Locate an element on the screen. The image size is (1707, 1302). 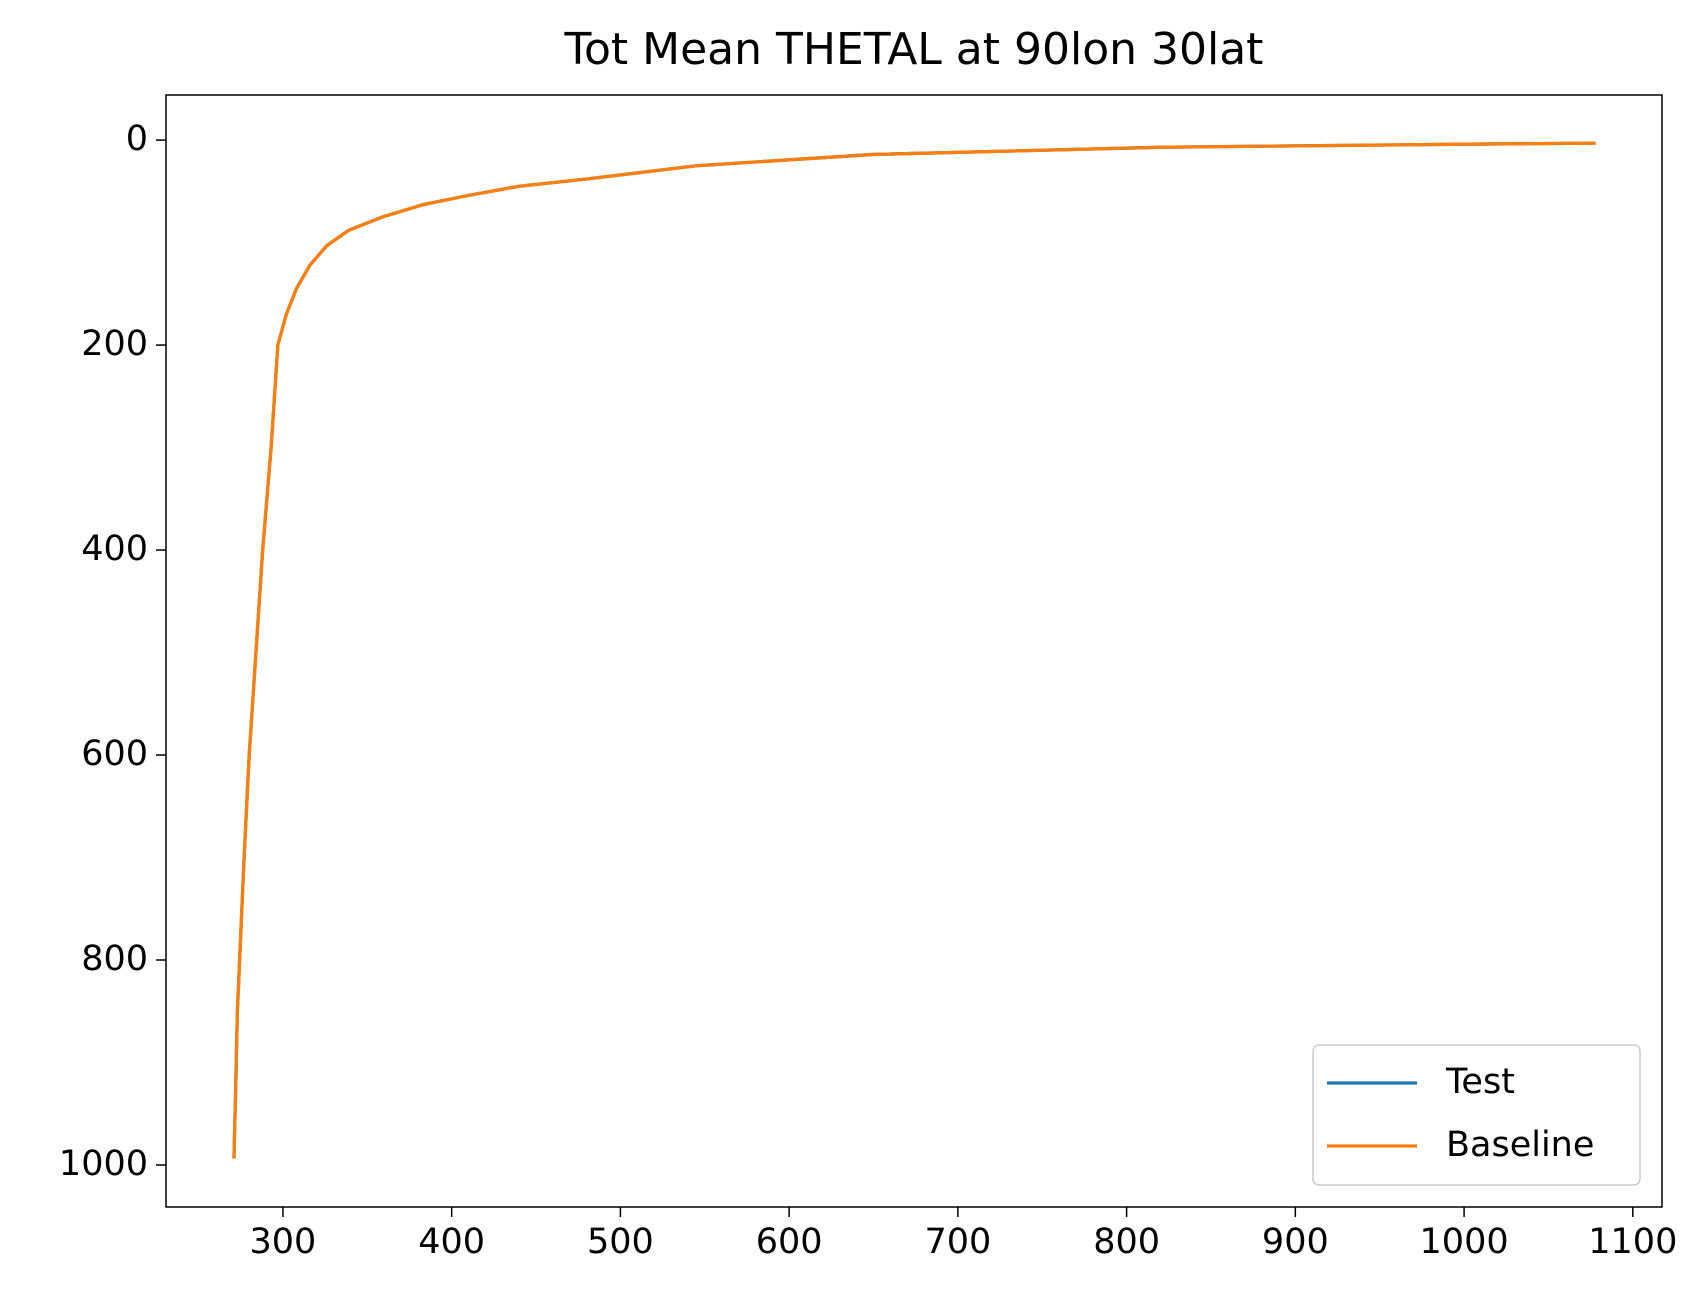
x-tick-label: 500 is located at coordinates (620, 1242).